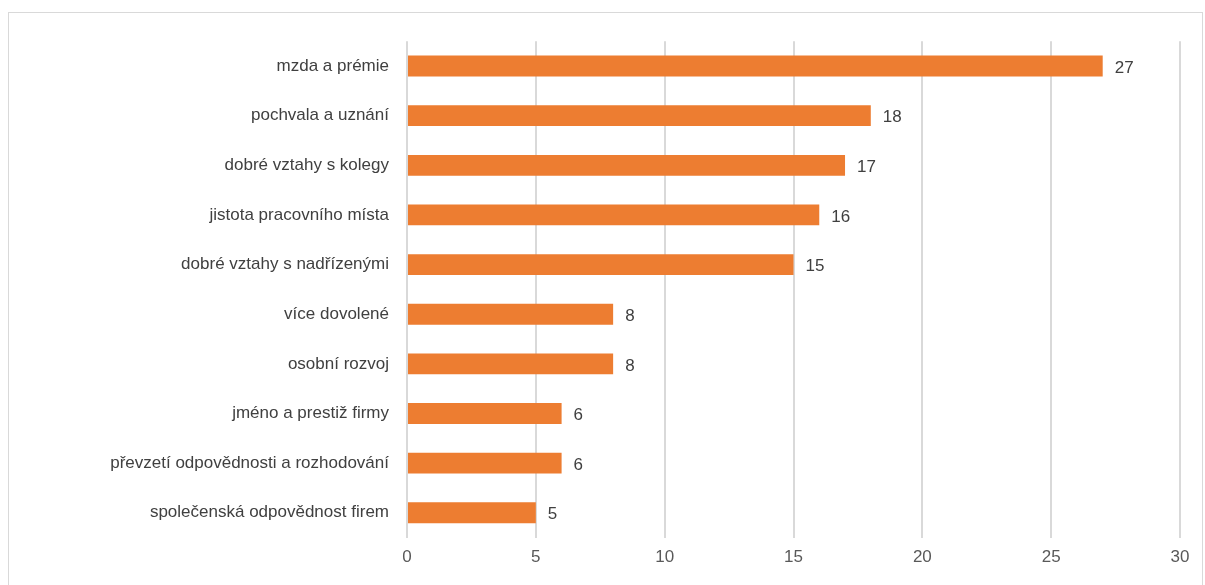 The image size is (1205, 585). Describe the element at coordinates (892, 117) in the screenshot. I see `data-label: 18` at that location.